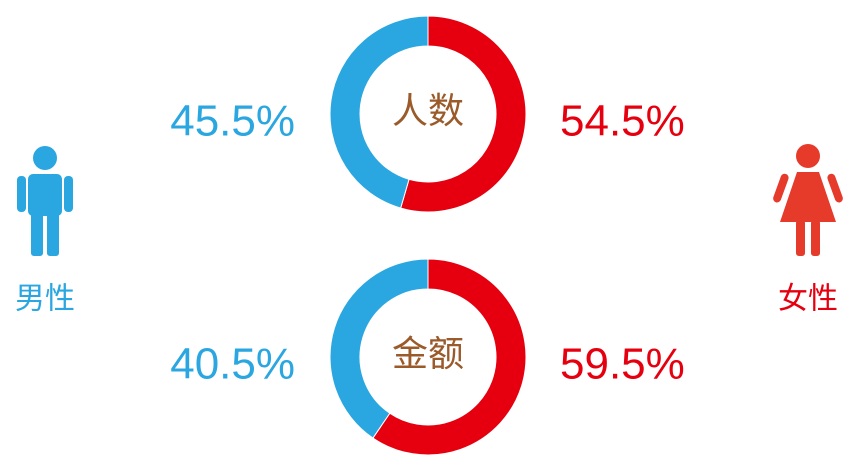 The height and width of the screenshot is (458, 851). Describe the element at coordinates (45, 299) in the screenshot. I see `male-label: 男性` at that location.